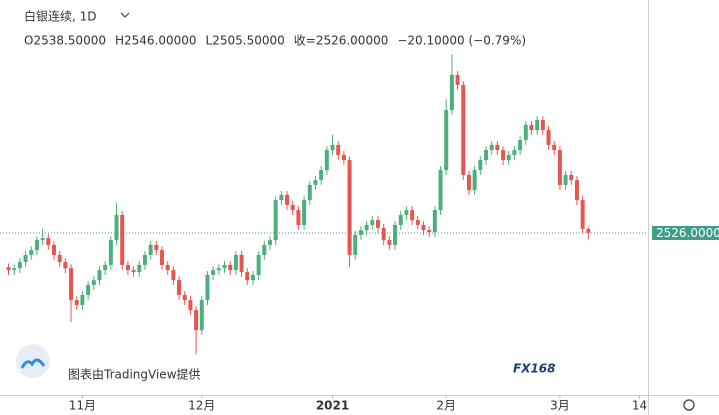 The width and height of the screenshot is (719, 415). What do you see at coordinates (341, 41) in the screenshot?
I see `ohlc-value: 收=2526.00000` at bounding box center [341, 41].